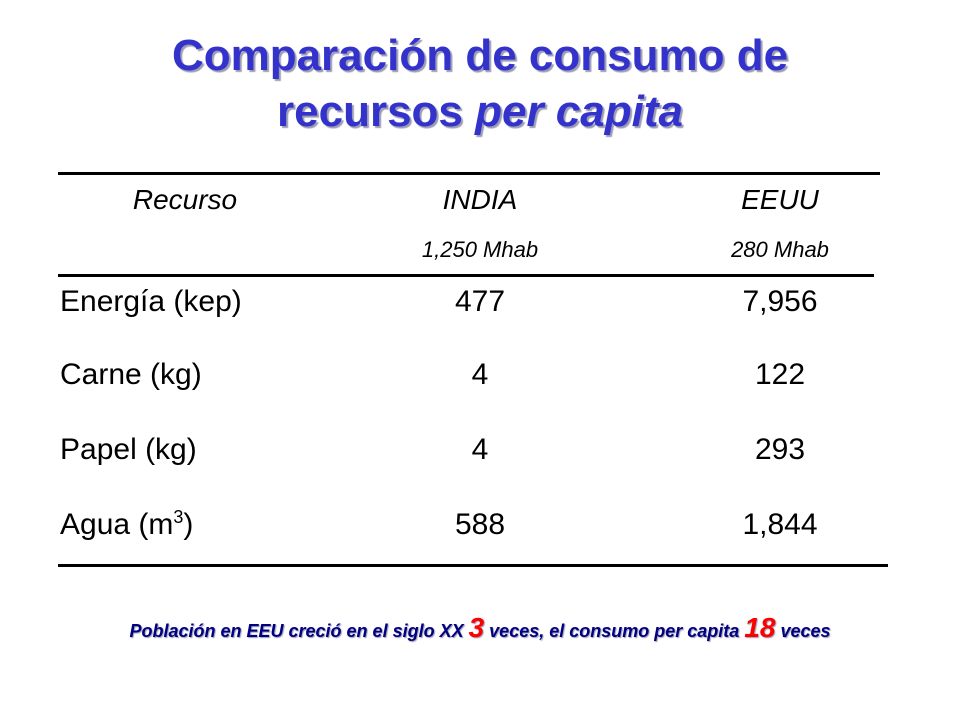 The image size is (960, 720). I want to click on footnote-number-2: 18, so click(760, 627).